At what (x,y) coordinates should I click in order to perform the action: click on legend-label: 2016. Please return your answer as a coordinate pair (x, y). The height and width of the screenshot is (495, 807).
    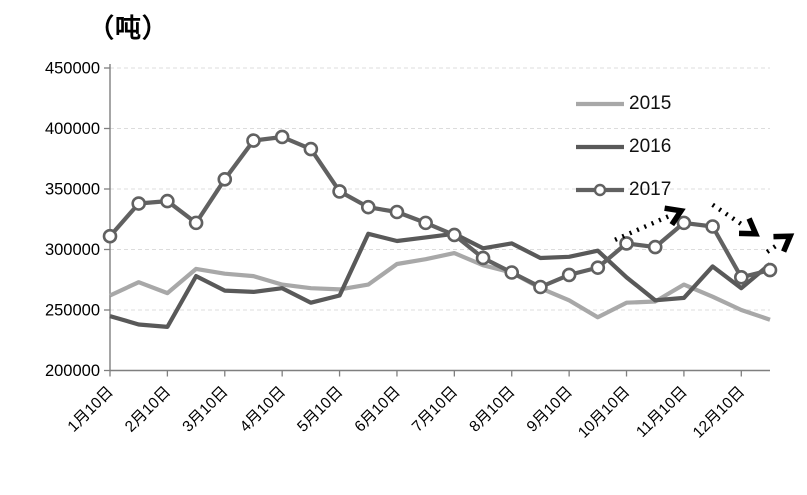
    Looking at the image, I should click on (650, 146).